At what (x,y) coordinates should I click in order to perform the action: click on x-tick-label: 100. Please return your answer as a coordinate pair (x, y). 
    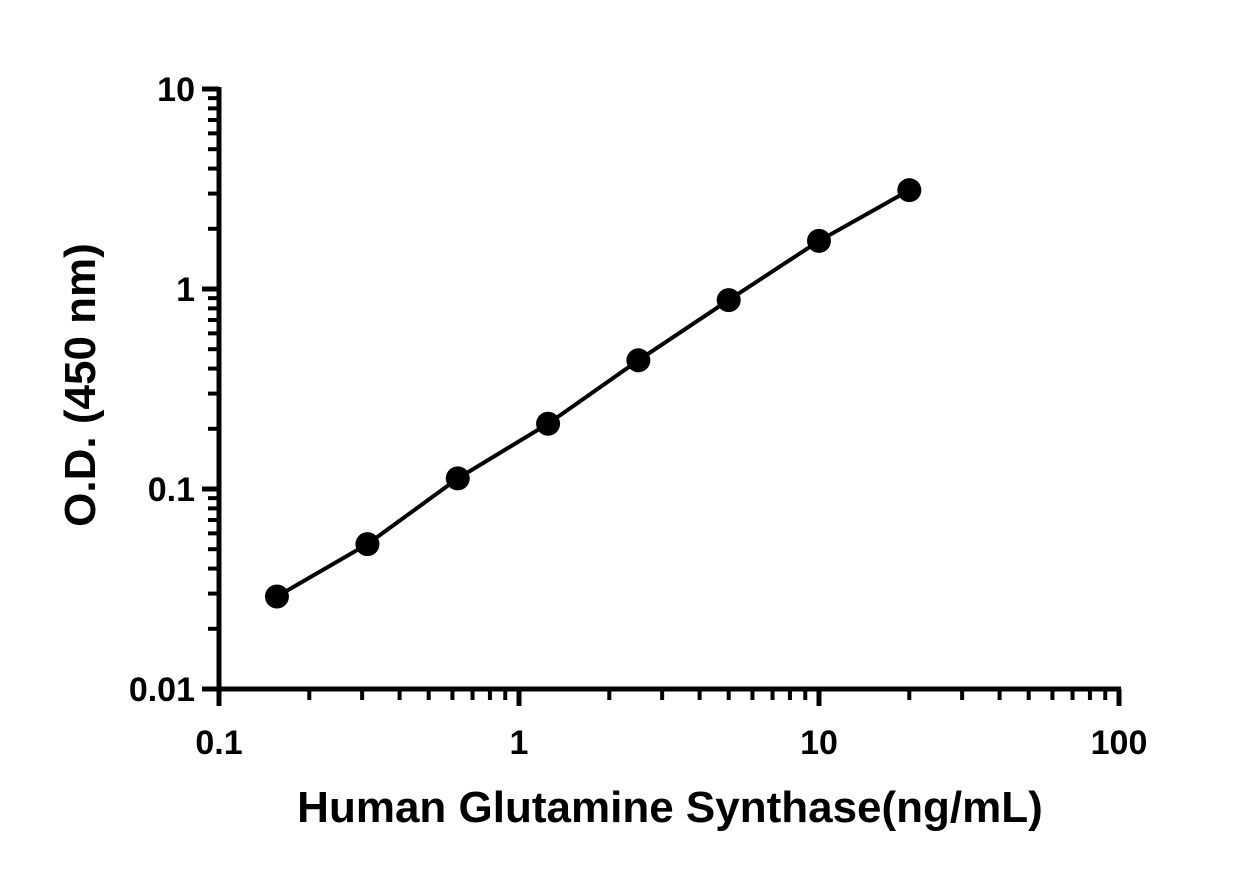
    Looking at the image, I should click on (1119, 743).